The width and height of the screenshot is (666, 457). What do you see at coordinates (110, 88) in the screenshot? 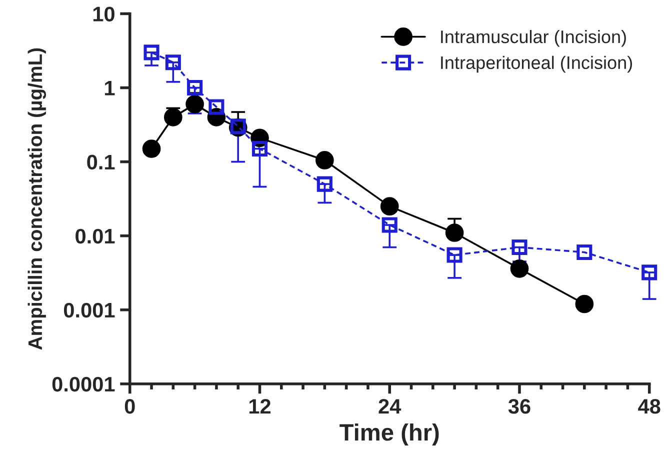
I see `y-tick-label: 1` at bounding box center [110, 88].